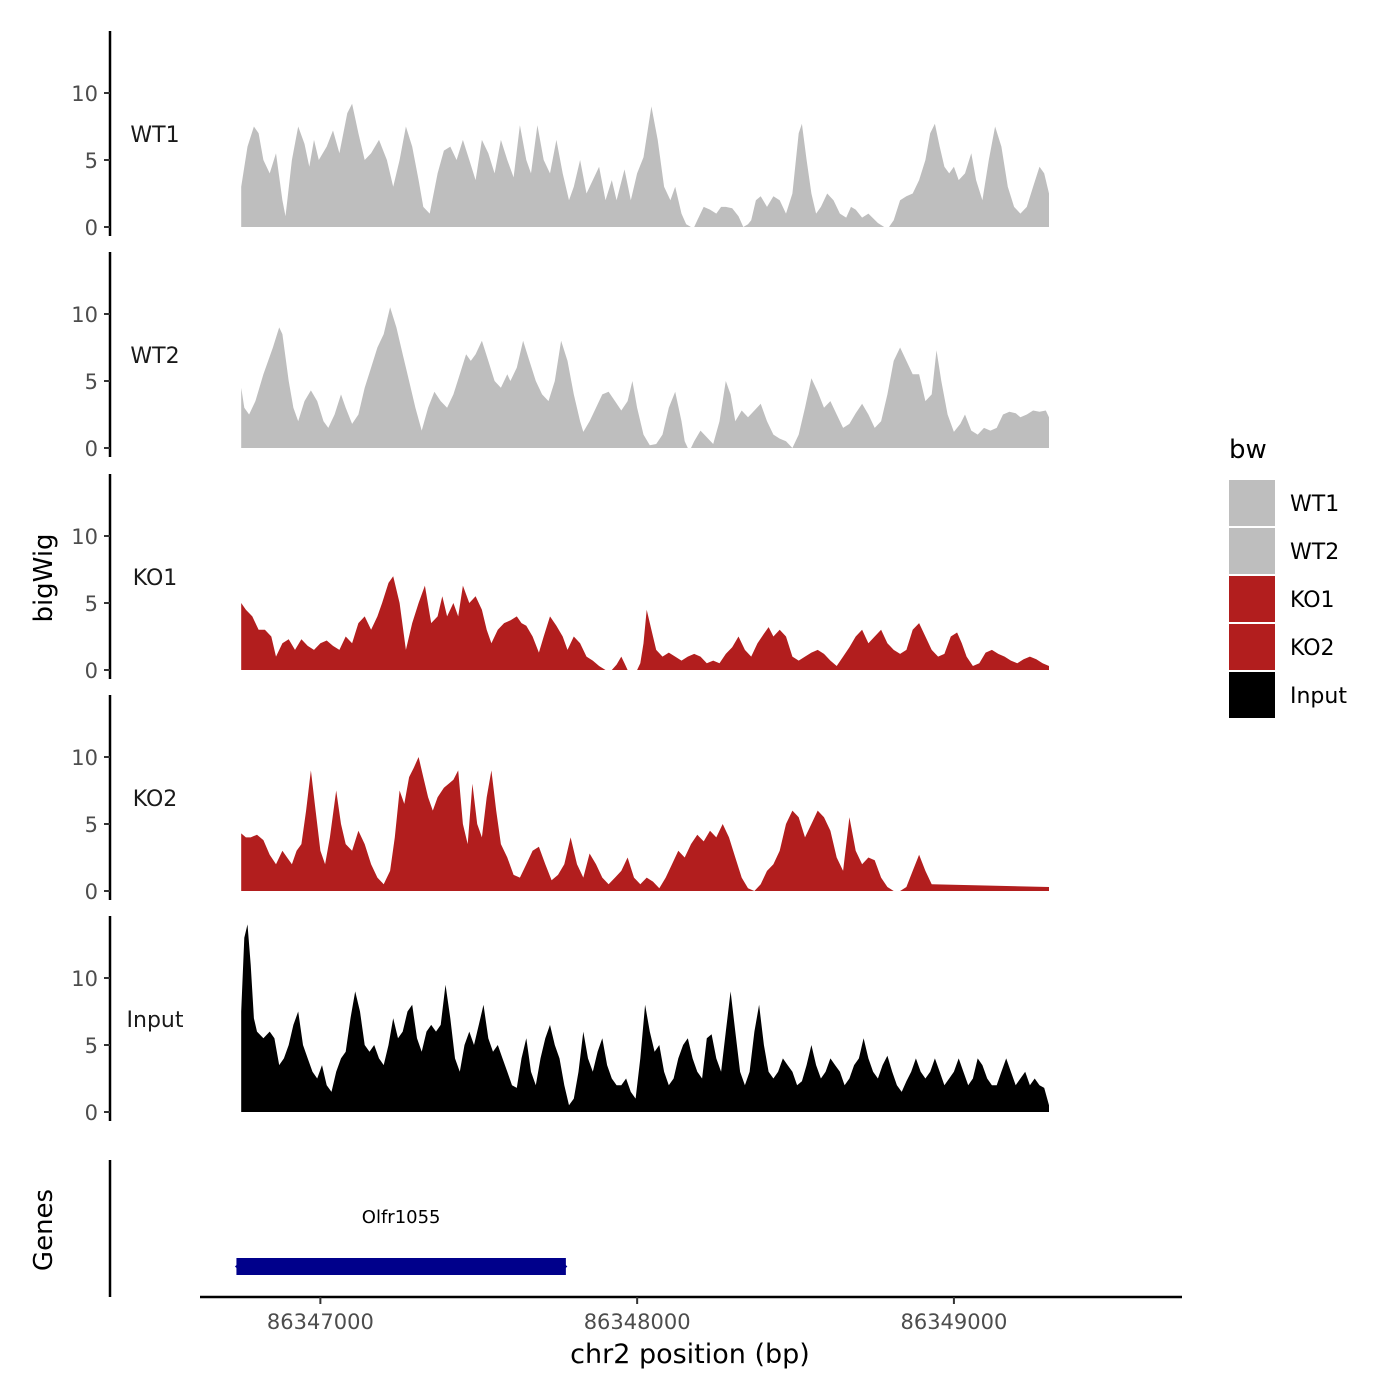 The height and width of the screenshot is (1400, 1400). What do you see at coordinates (155, 578) in the screenshot?
I see `track-label: KO1` at bounding box center [155, 578].